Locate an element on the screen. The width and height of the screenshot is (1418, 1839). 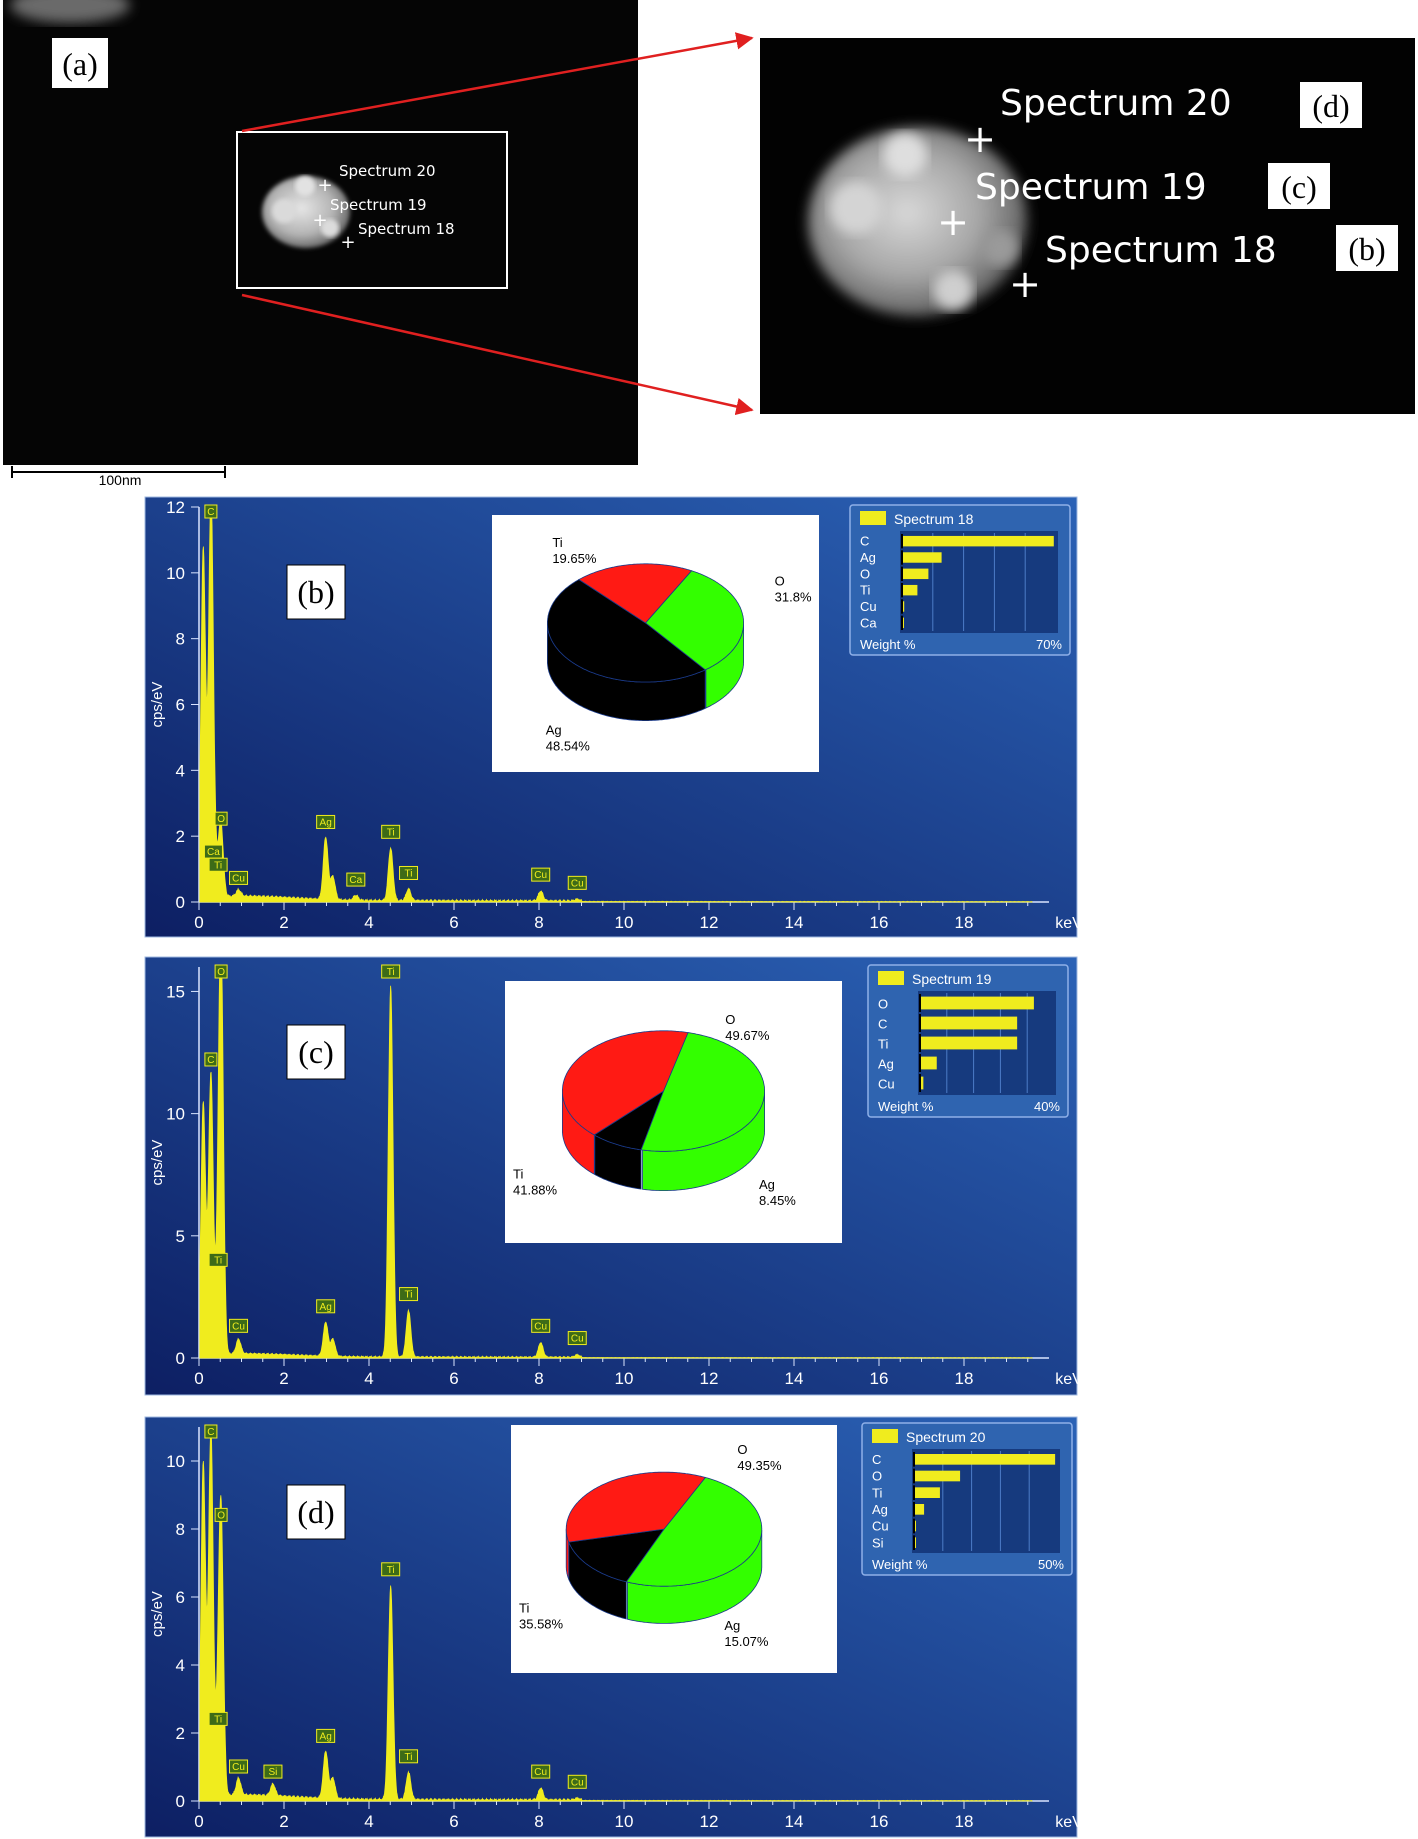
sem-particle is located at coordinates (306, 212).